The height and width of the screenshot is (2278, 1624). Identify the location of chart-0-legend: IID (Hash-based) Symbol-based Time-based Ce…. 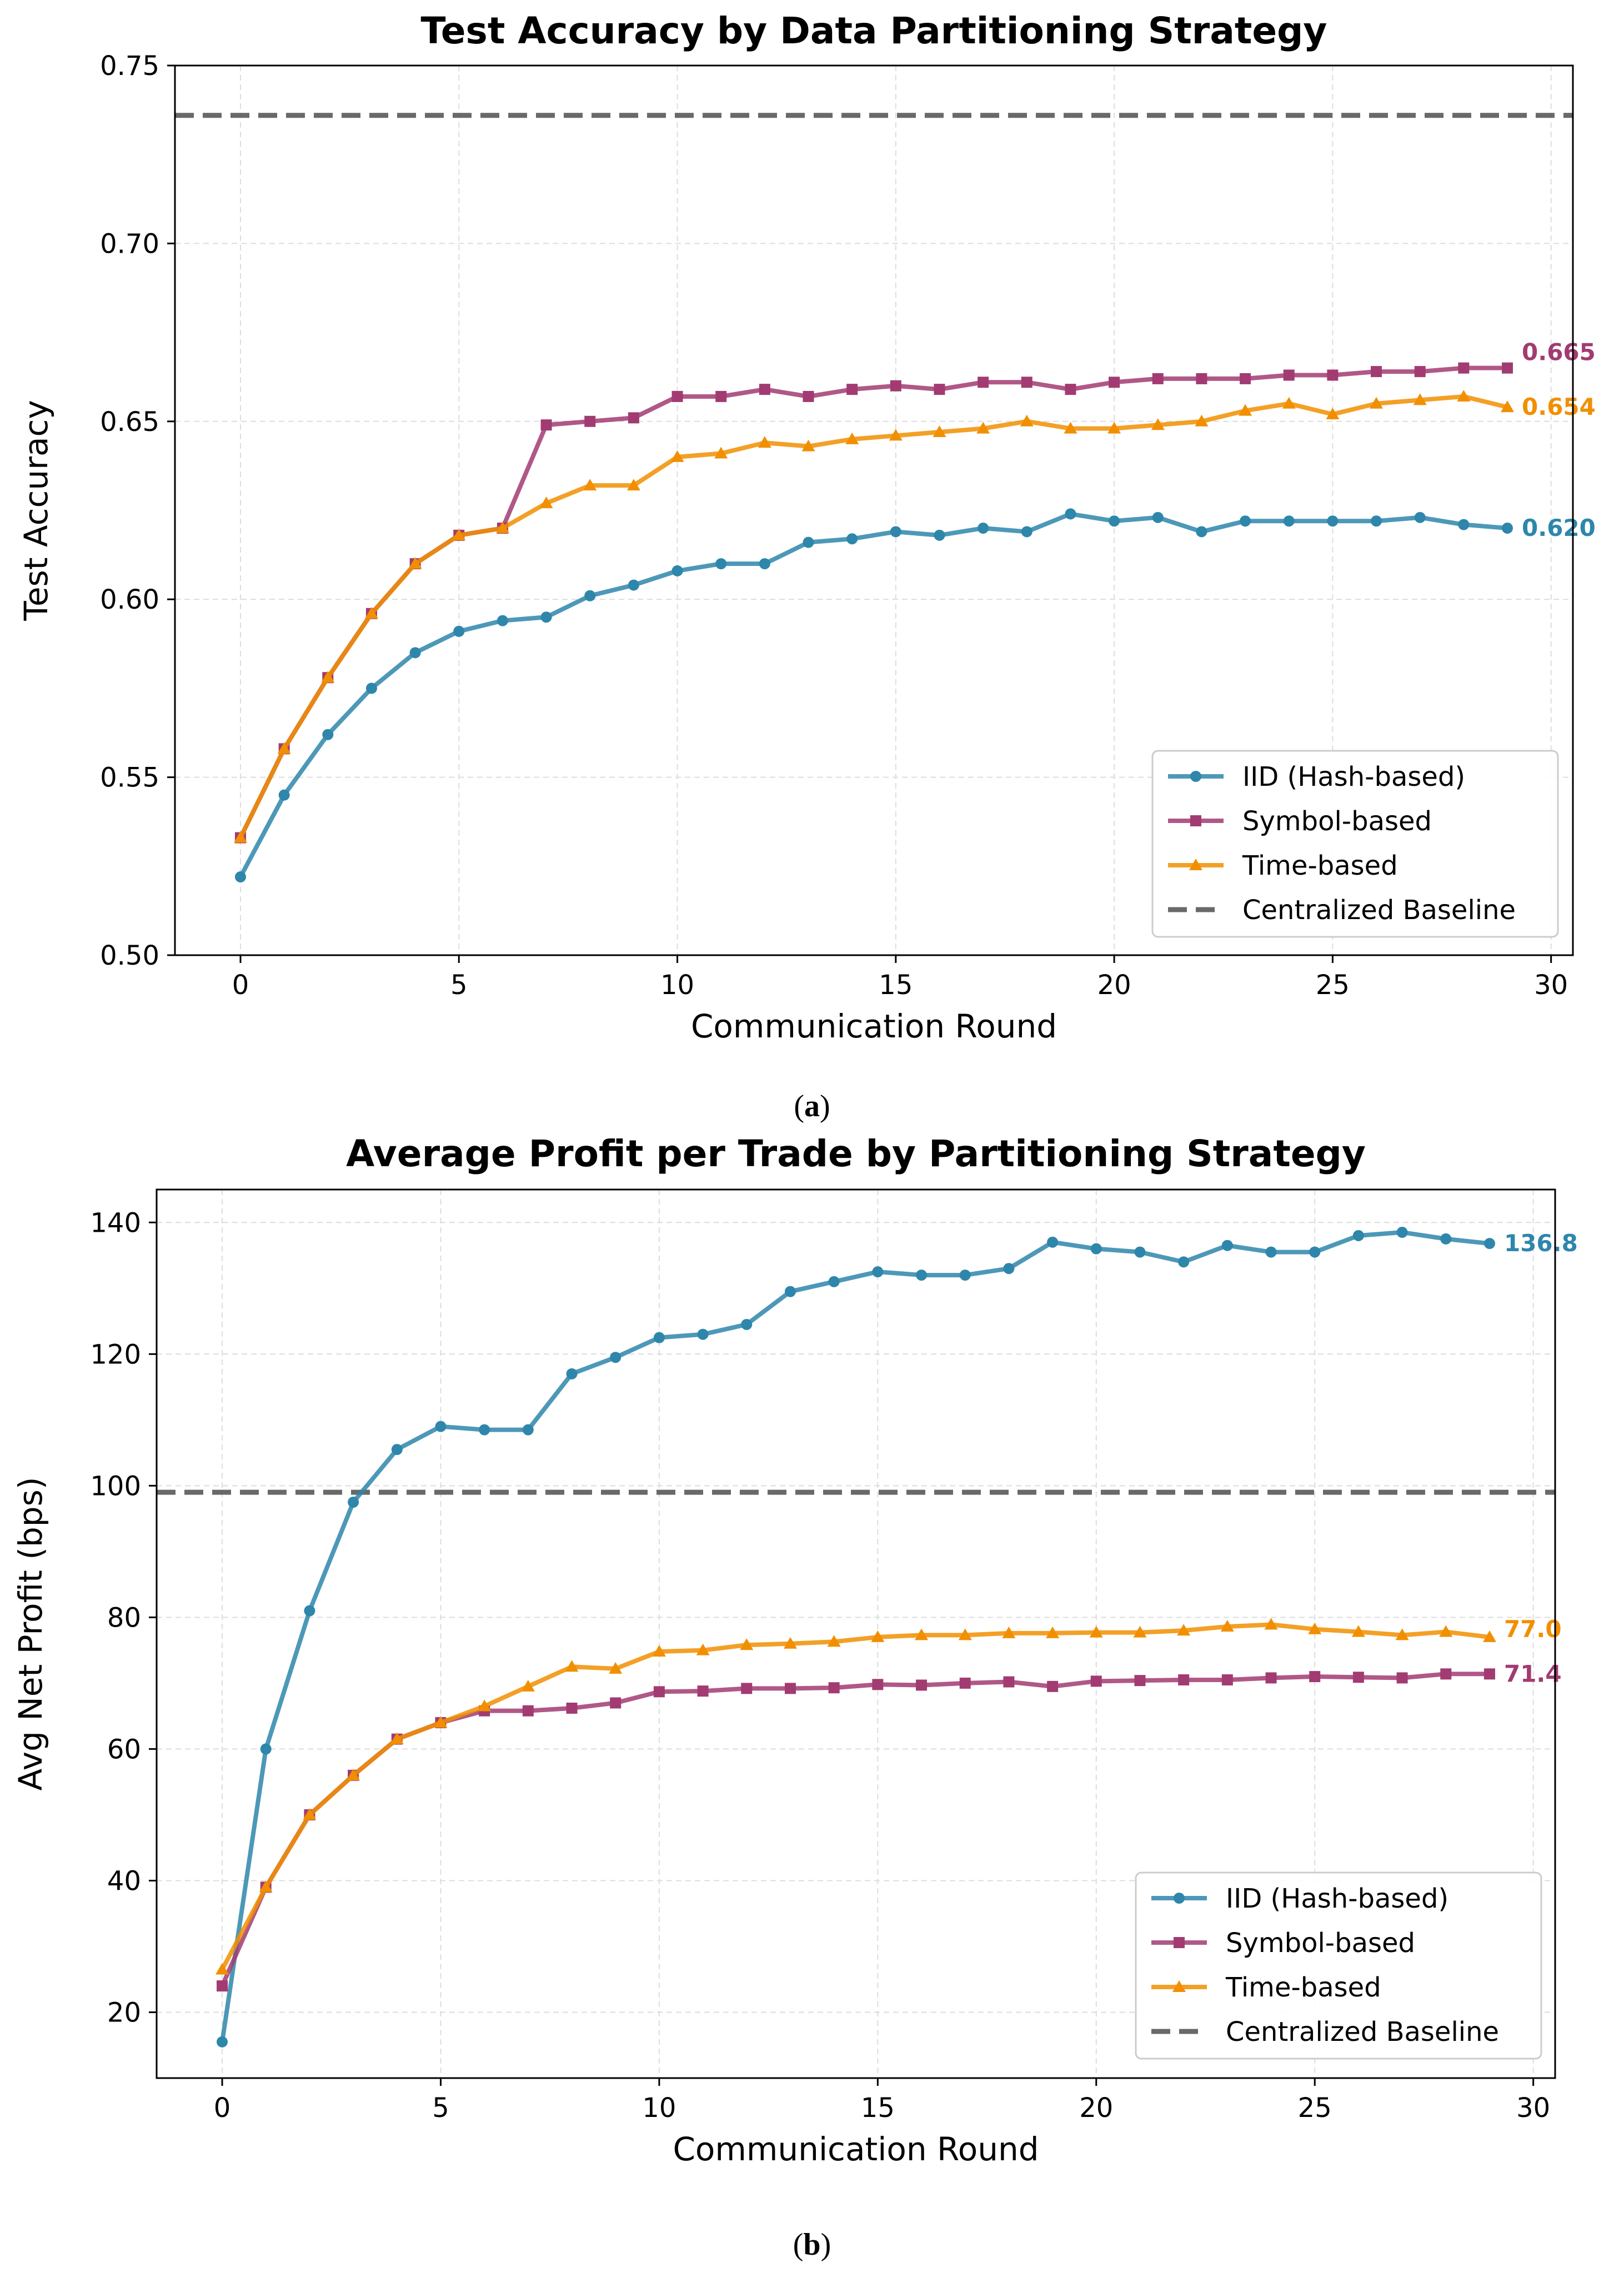
(1355, 844).